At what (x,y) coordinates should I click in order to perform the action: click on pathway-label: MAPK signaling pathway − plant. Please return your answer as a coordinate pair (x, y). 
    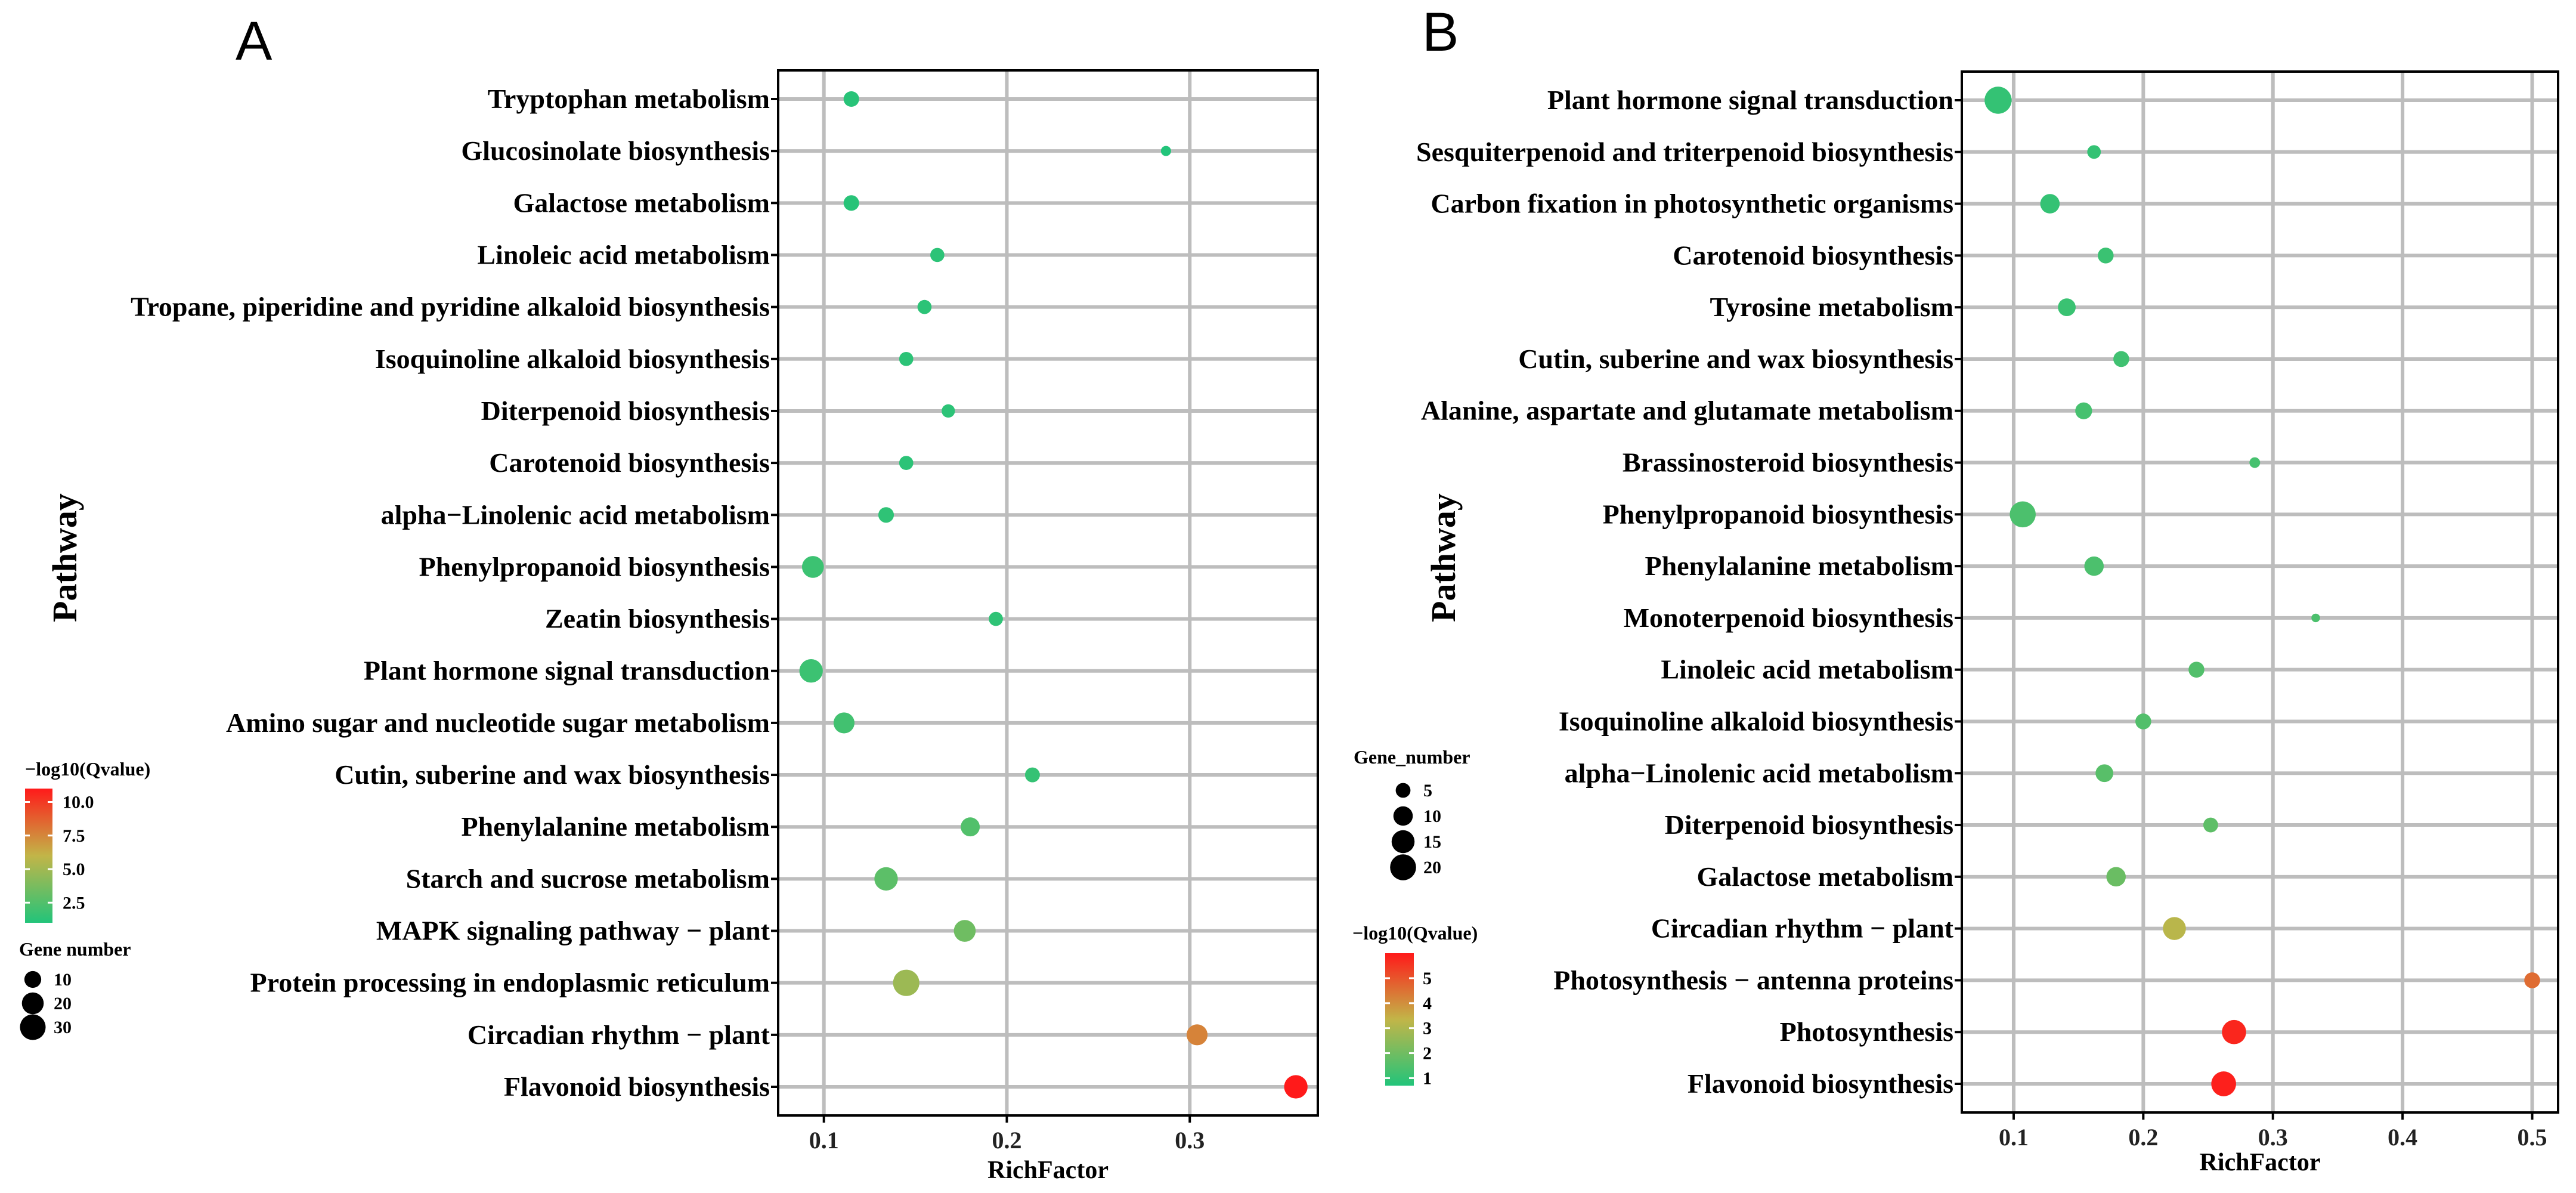
    Looking at the image, I should click on (573, 931).